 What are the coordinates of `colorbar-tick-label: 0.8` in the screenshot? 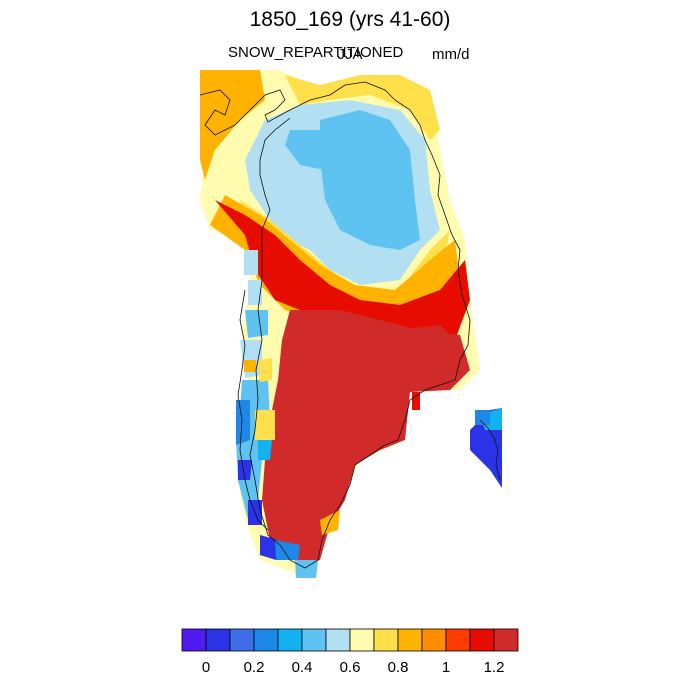 It's located at (398, 667).